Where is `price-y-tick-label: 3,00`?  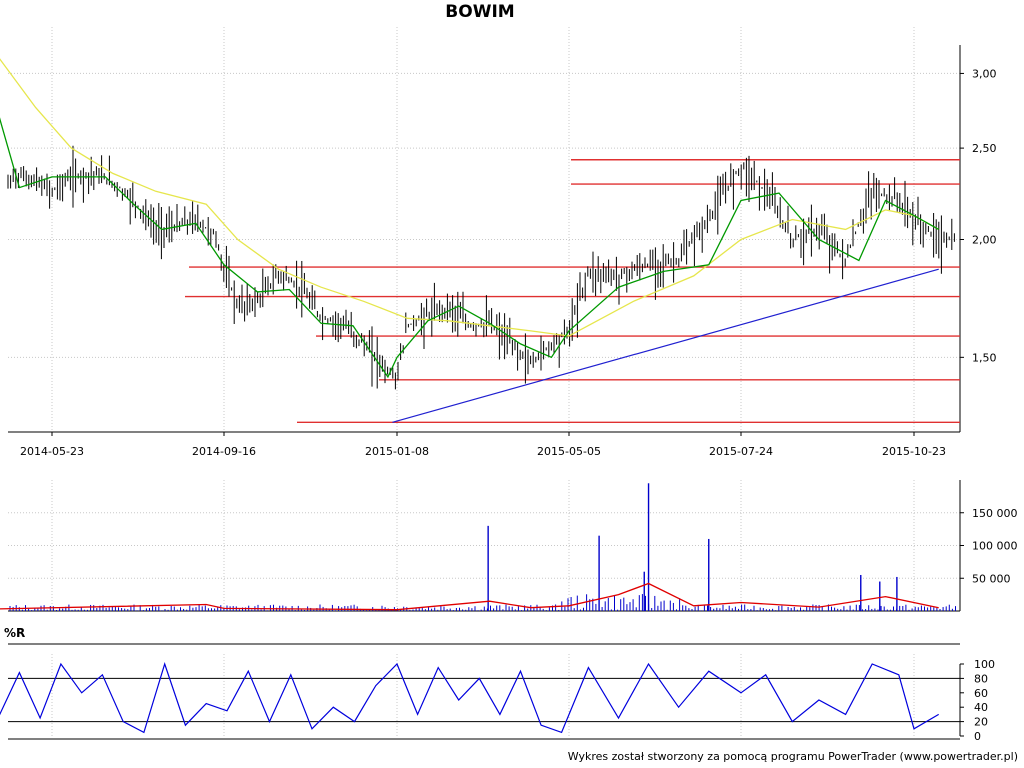 price-y-tick-label: 3,00 is located at coordinates (984, 73).